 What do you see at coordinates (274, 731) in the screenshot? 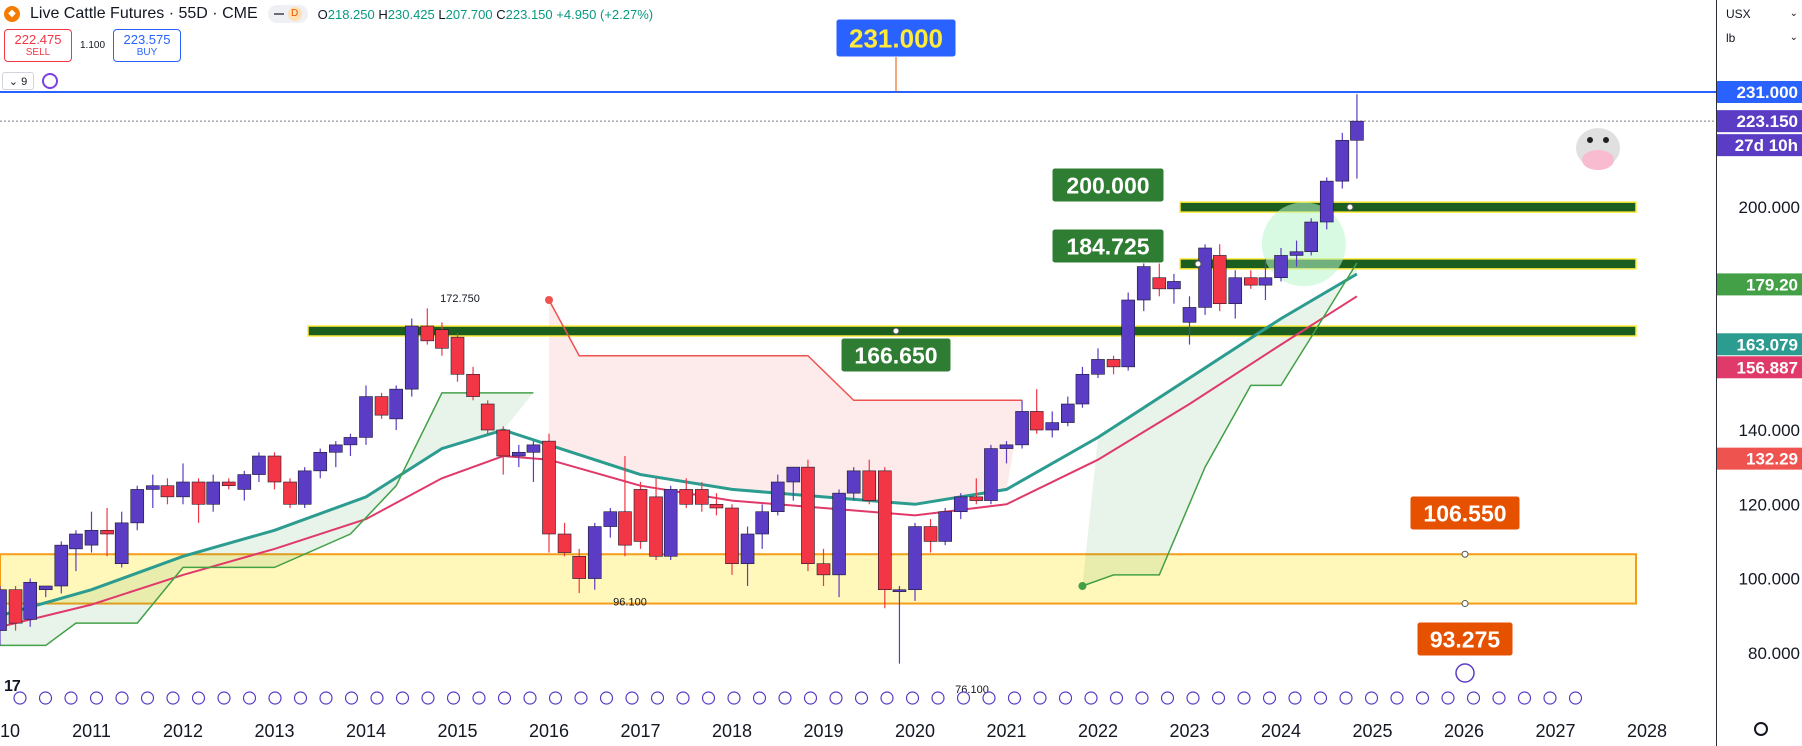
I see `x-tick-label: 2013` at bounding box center [274, 731].